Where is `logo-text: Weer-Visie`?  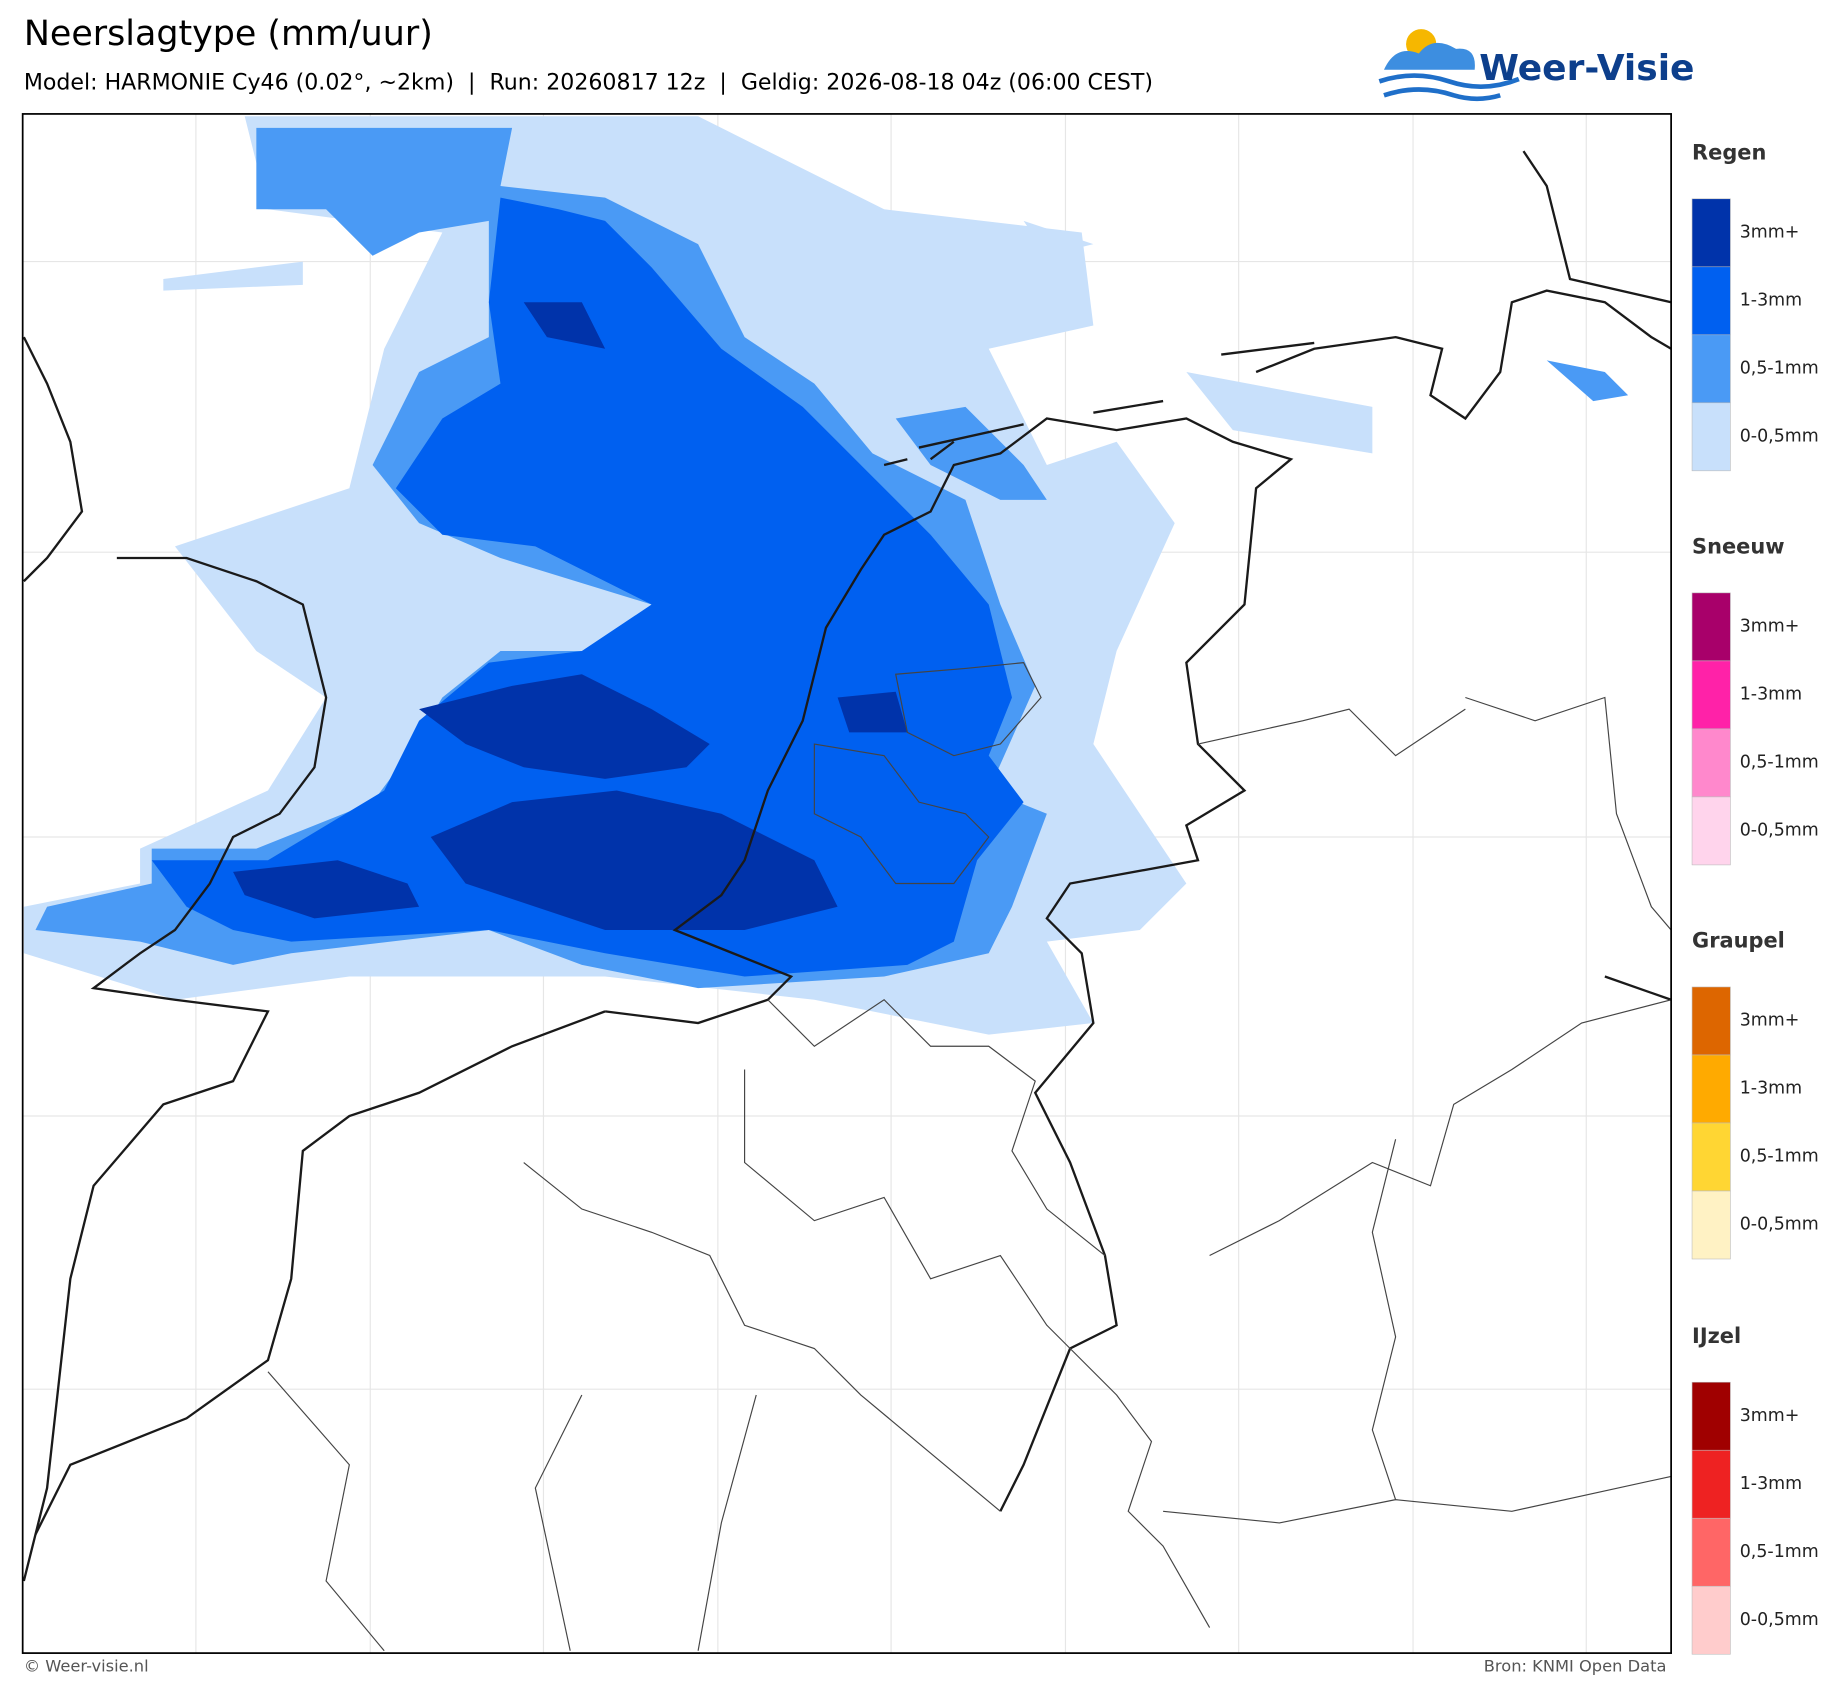 logo-text: Weer-Visie is located at coordinates (1586, 68).